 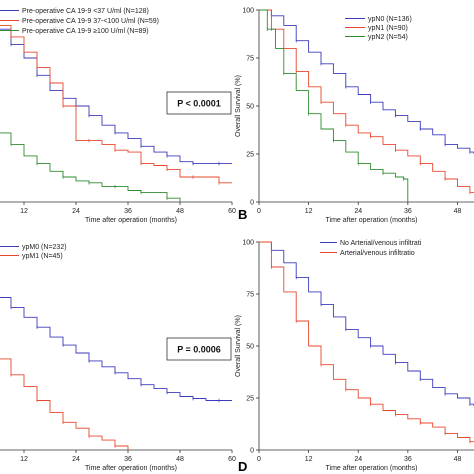 What do you see at coordinates (388, 37) in the screenshot?
I see `legend-label: ypN2 (N=54)` at bounding box center [388, 37].